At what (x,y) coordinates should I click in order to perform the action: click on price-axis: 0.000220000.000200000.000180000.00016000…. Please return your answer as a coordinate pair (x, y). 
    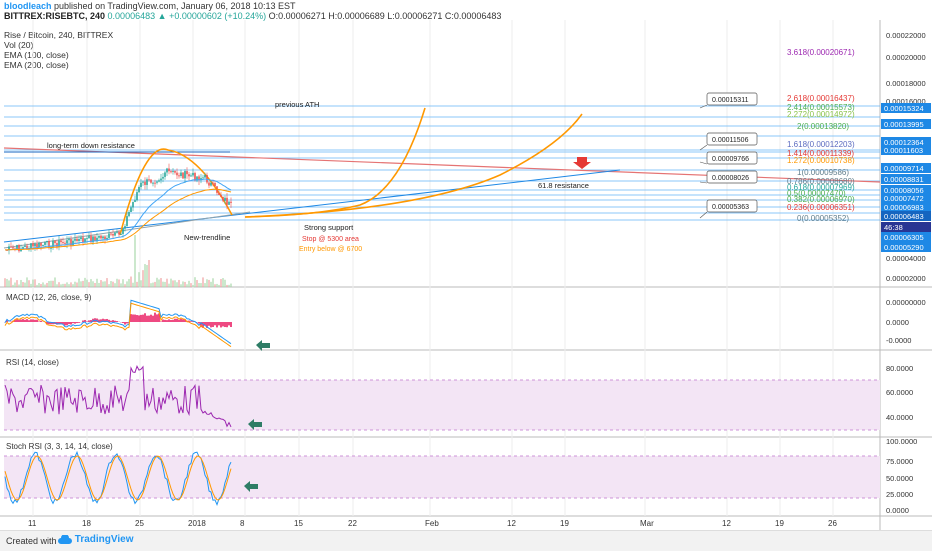
    Looking at the image, I should click on (906, 169).